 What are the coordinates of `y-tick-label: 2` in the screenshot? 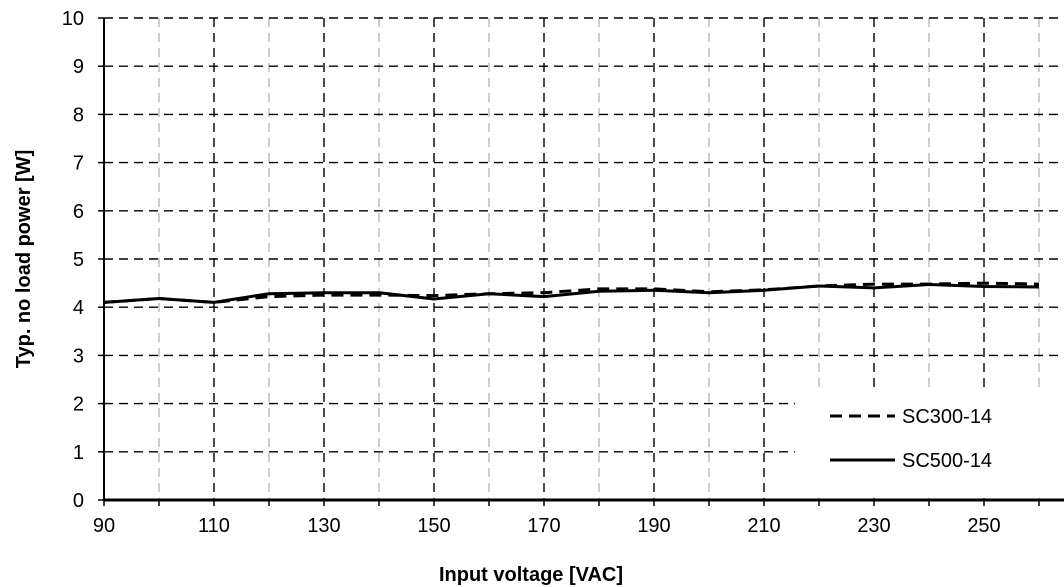 It's located at (78, 405).